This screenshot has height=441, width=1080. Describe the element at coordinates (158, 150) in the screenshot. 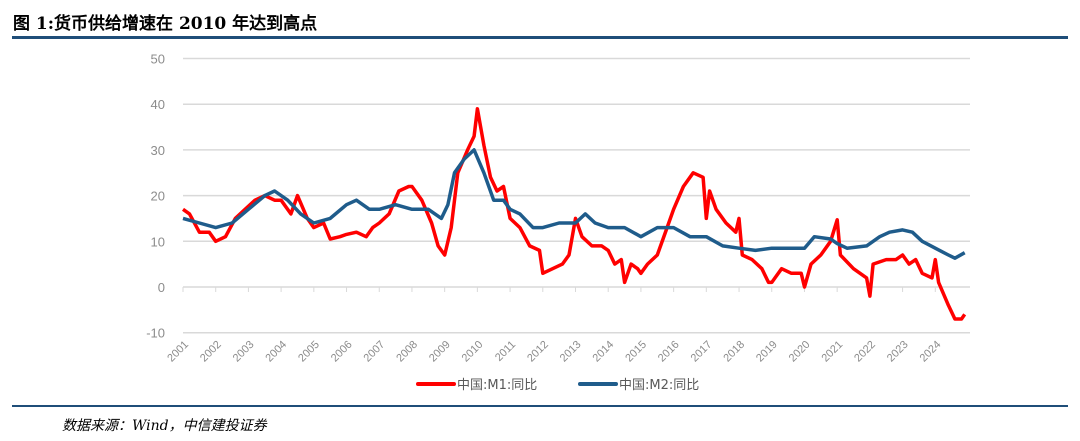

I see `y-tick-label: 30` at that location.